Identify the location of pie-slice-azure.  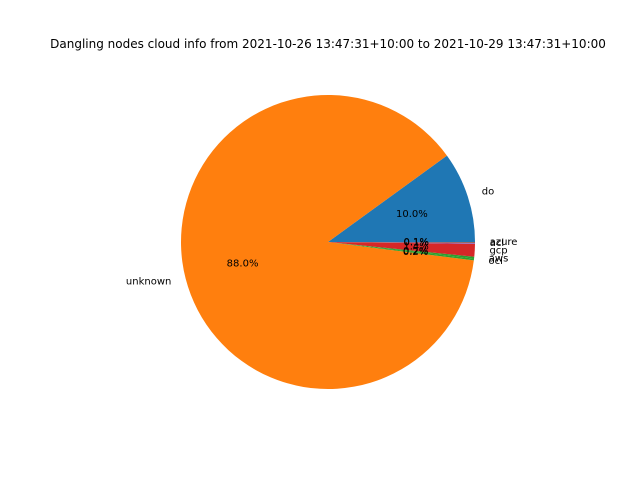
(402, 242).